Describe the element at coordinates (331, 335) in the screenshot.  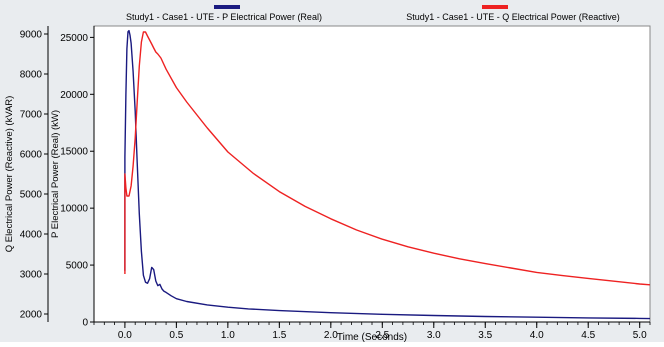
I see `x-tick-label: 2.0` at that location.